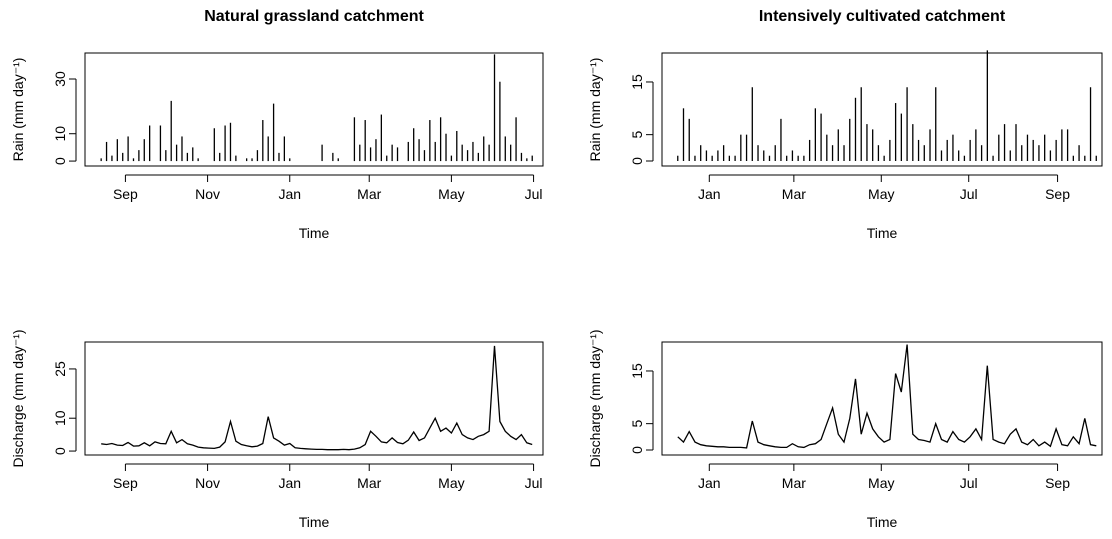 This screenshot has height=539, width=1112. Describe the element at coordinates (60, 369) in the screenshot. I see `y-tick-label: 25` at that location.